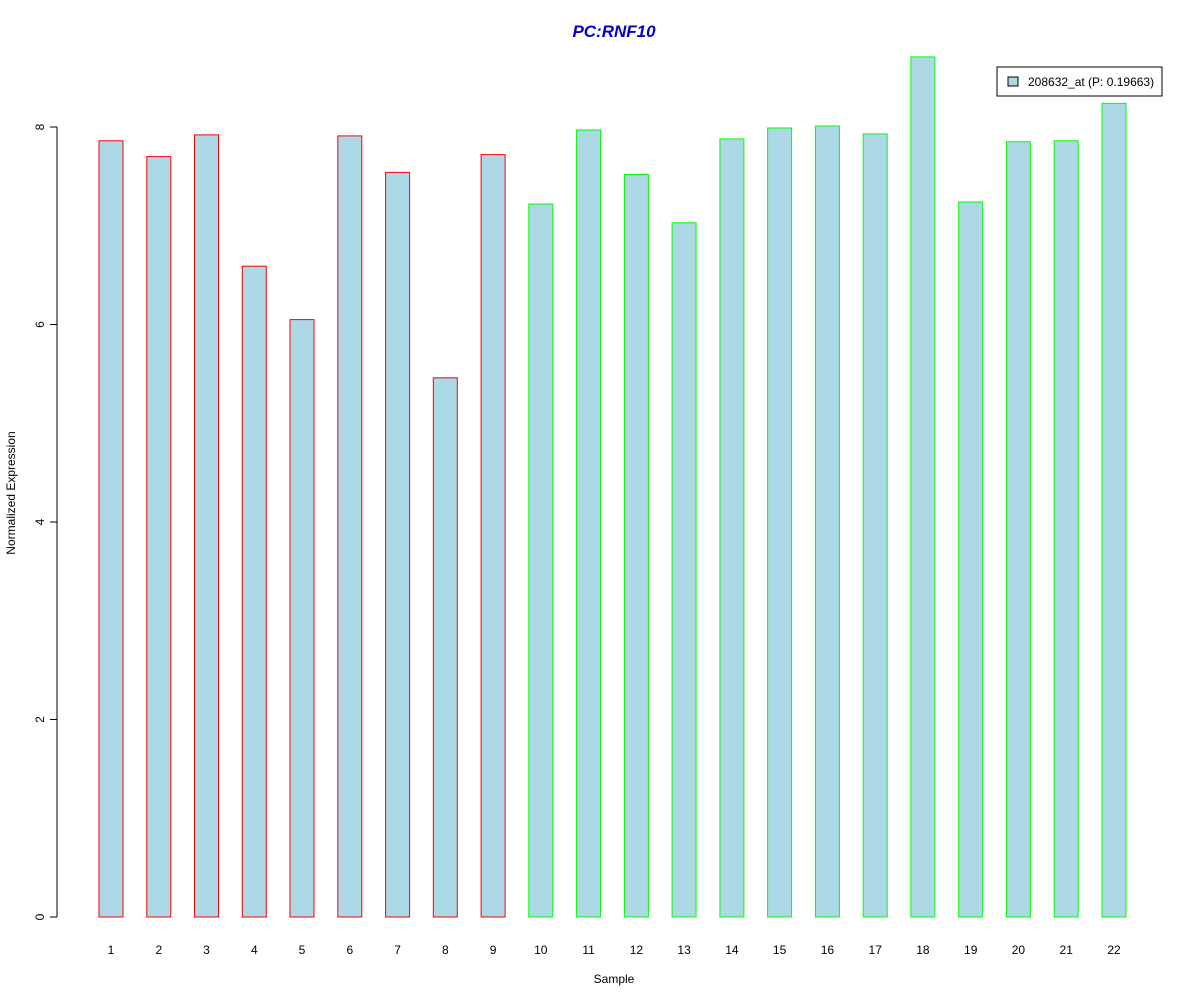 This screenshot has width=1200, height=1000. Describe the element at coordinates (445, 950) in the screenshot. I see `x-tick-label: 8` at that location.